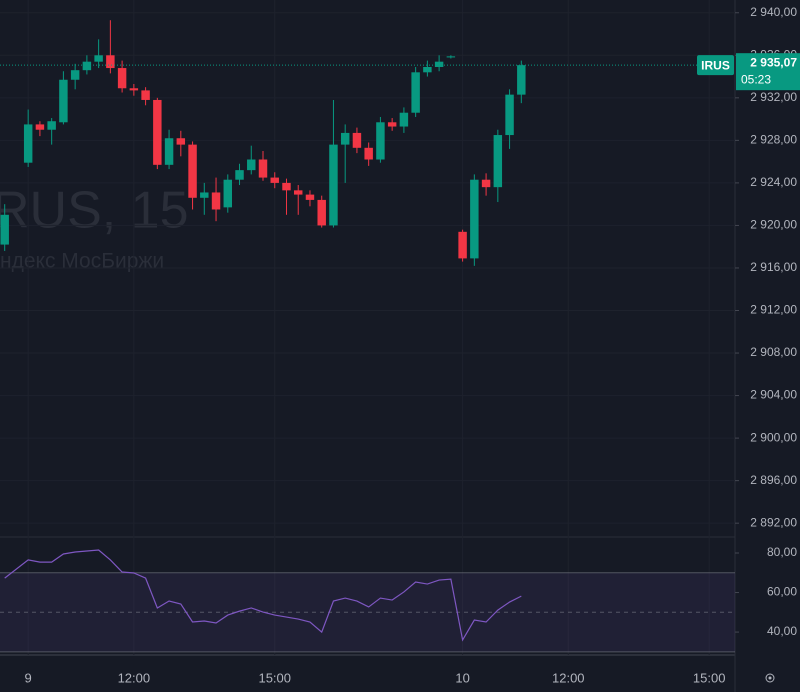 This screenshot has height=692, width=800. What do you see at coordinates (773, 267) in the screenshot?
I see `y-tick-label: 2 916,00` at bounding box center [773, 267].